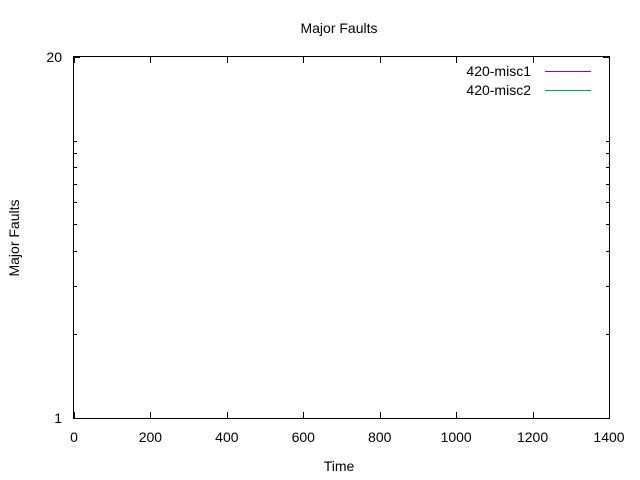 This screenshot has width=640, height=480. What do you see at coordinates (528, 80) in the screenshot?
I see `legend: 420-misc1 420-misc2` at bounding box center [528, 80].